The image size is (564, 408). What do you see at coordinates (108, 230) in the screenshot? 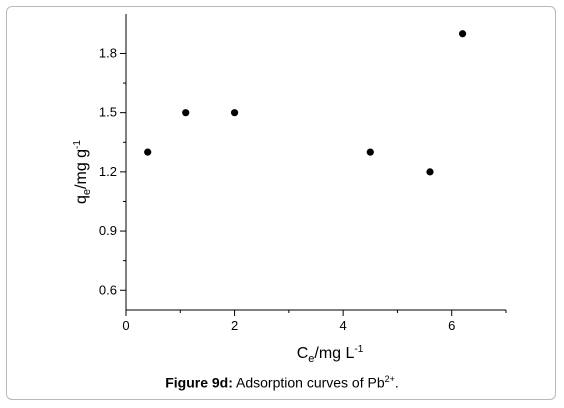
I see `y-tick-label: 0.9` at bounding box center [108, 230].